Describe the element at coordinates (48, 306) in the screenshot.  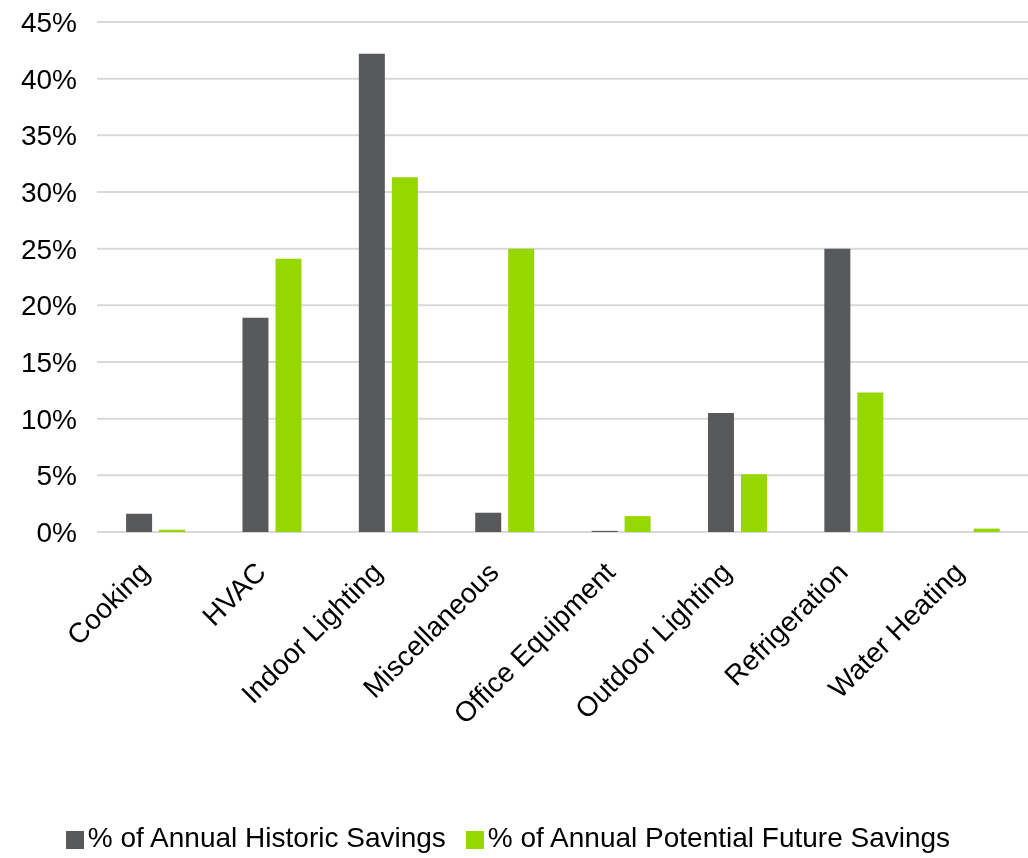
I see `y-tick-label: 20%` at that location.